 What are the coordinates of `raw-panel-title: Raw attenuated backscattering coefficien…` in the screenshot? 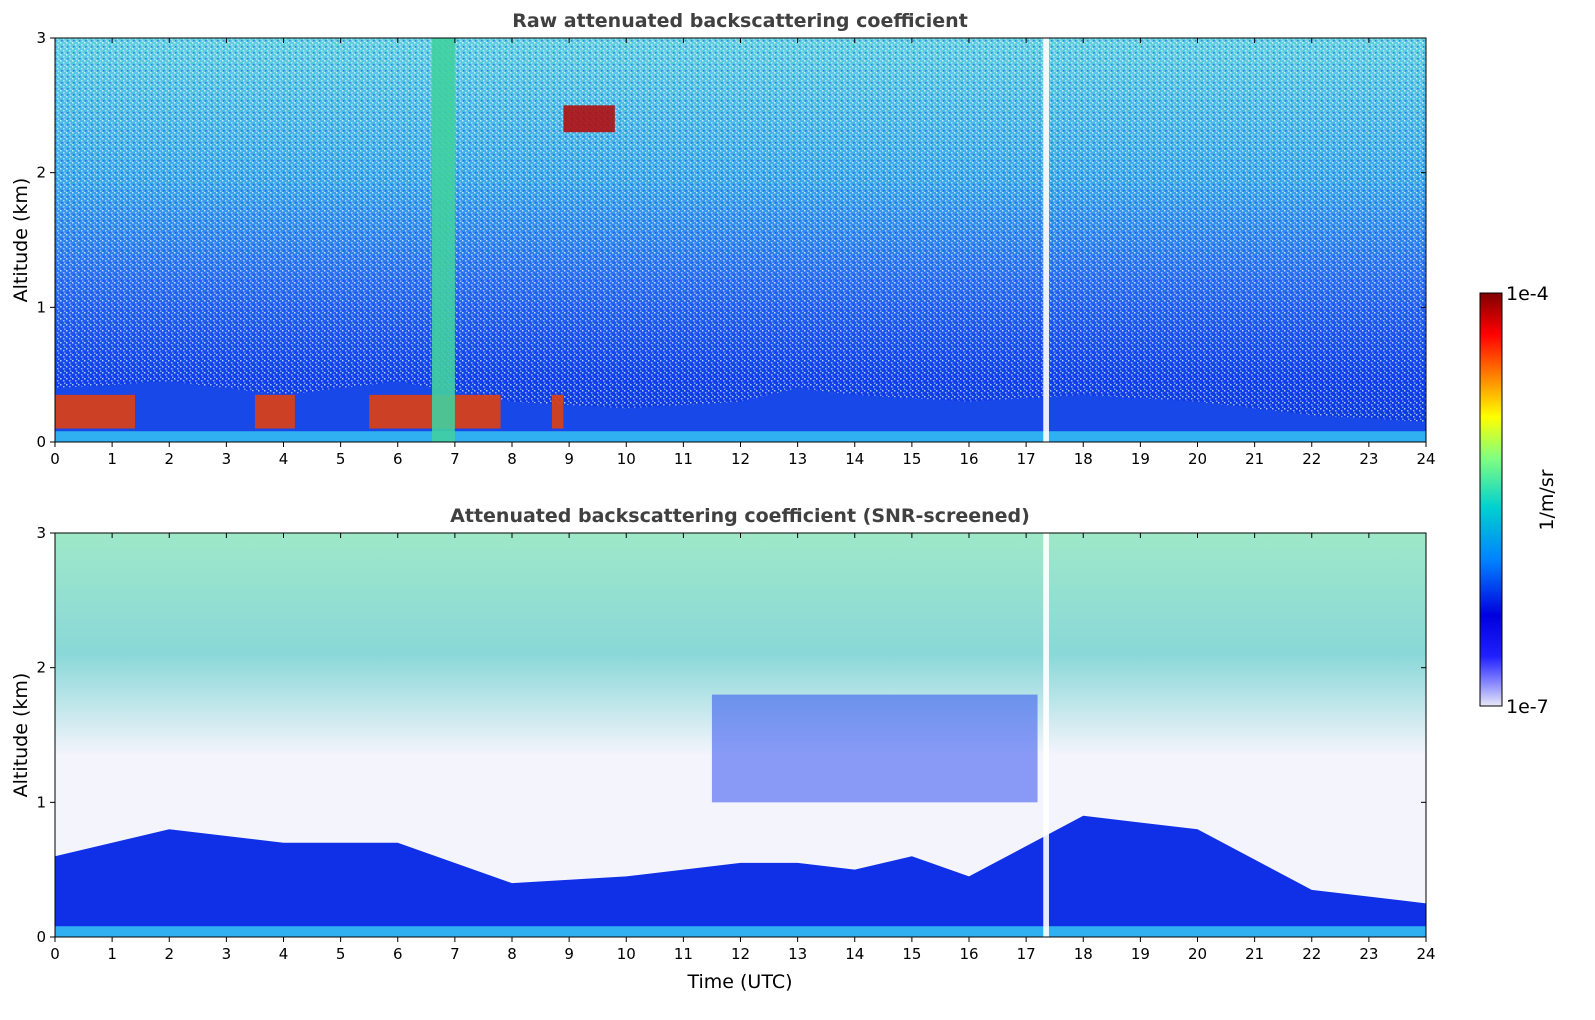 It's located at (740, 21).